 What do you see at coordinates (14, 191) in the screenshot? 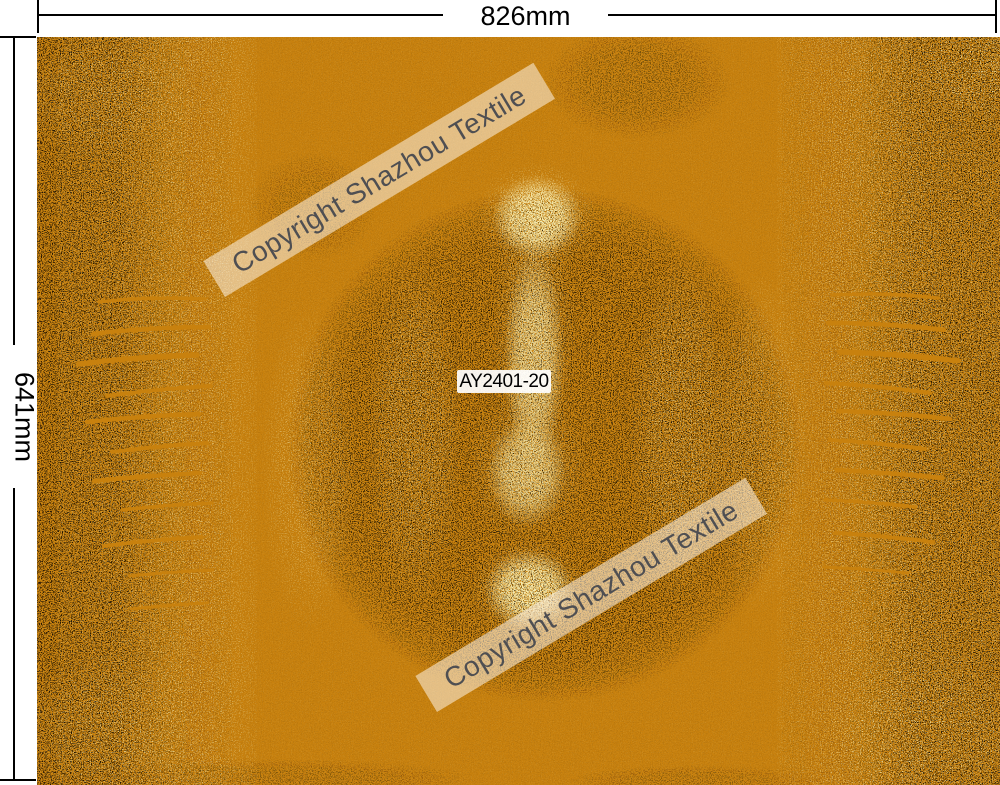
I see `height-dimension-line-top` at bounding box center [14, 191].